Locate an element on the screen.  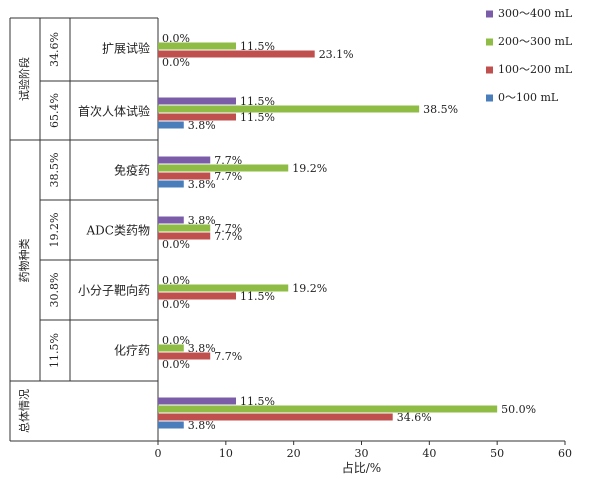
row-percent-label: 30.8% is located at coordinates (54, 290).